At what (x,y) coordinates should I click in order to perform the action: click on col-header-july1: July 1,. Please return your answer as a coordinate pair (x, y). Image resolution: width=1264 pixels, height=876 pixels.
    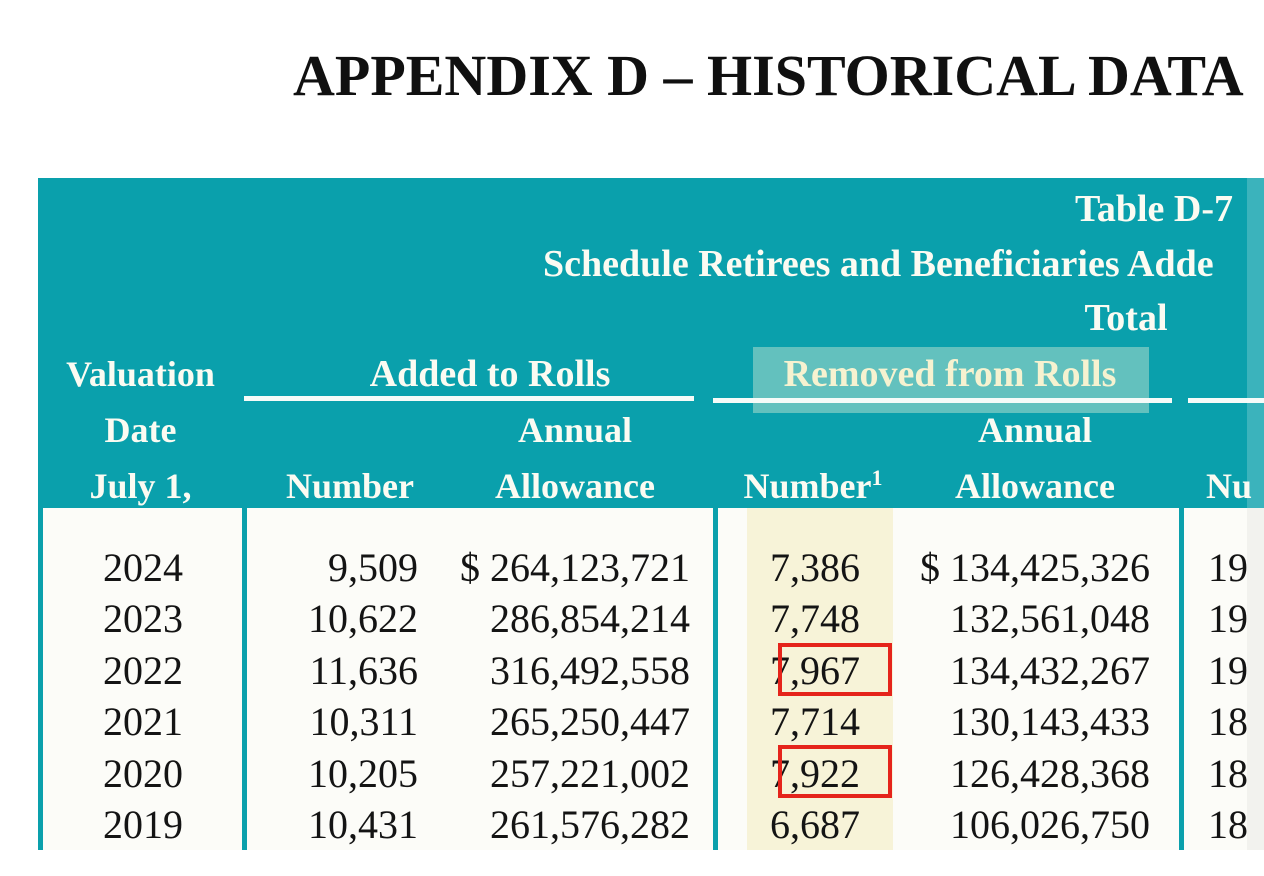
    Looking at the image, I should click on (140, 486).